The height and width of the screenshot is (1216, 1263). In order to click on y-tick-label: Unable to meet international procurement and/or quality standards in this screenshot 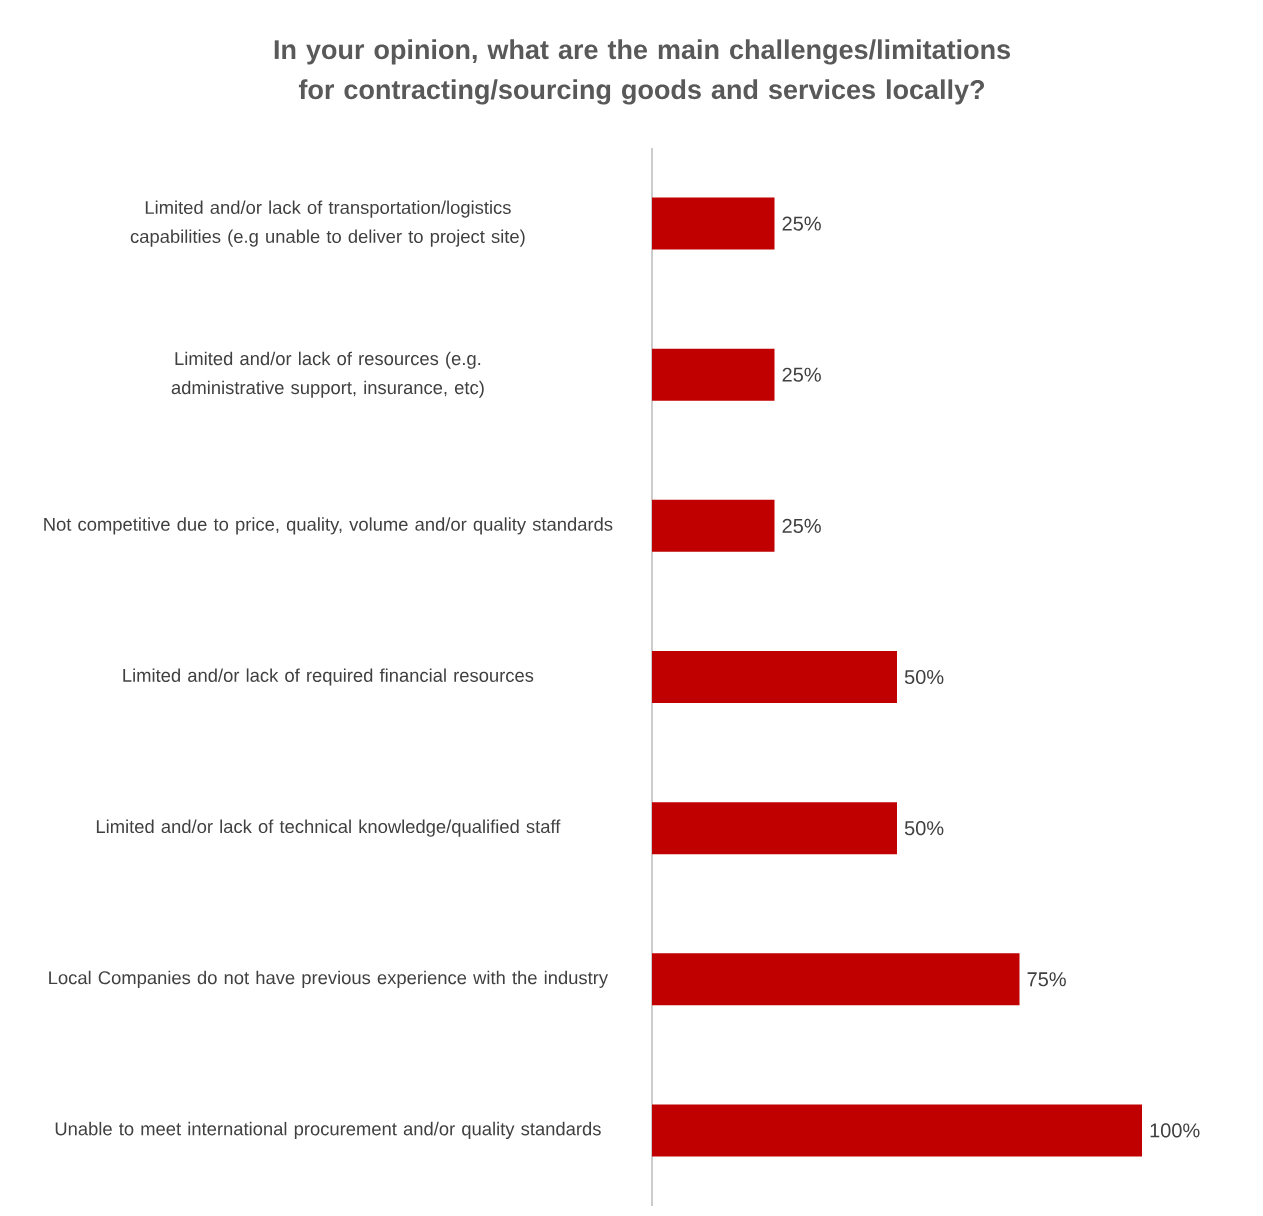, I will do `click(328, 1130)`.